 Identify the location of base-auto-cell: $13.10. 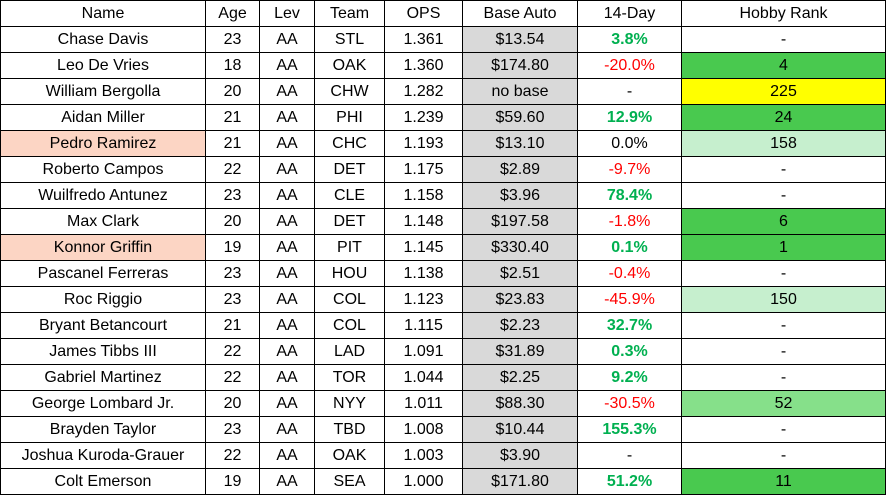
(520, 143).